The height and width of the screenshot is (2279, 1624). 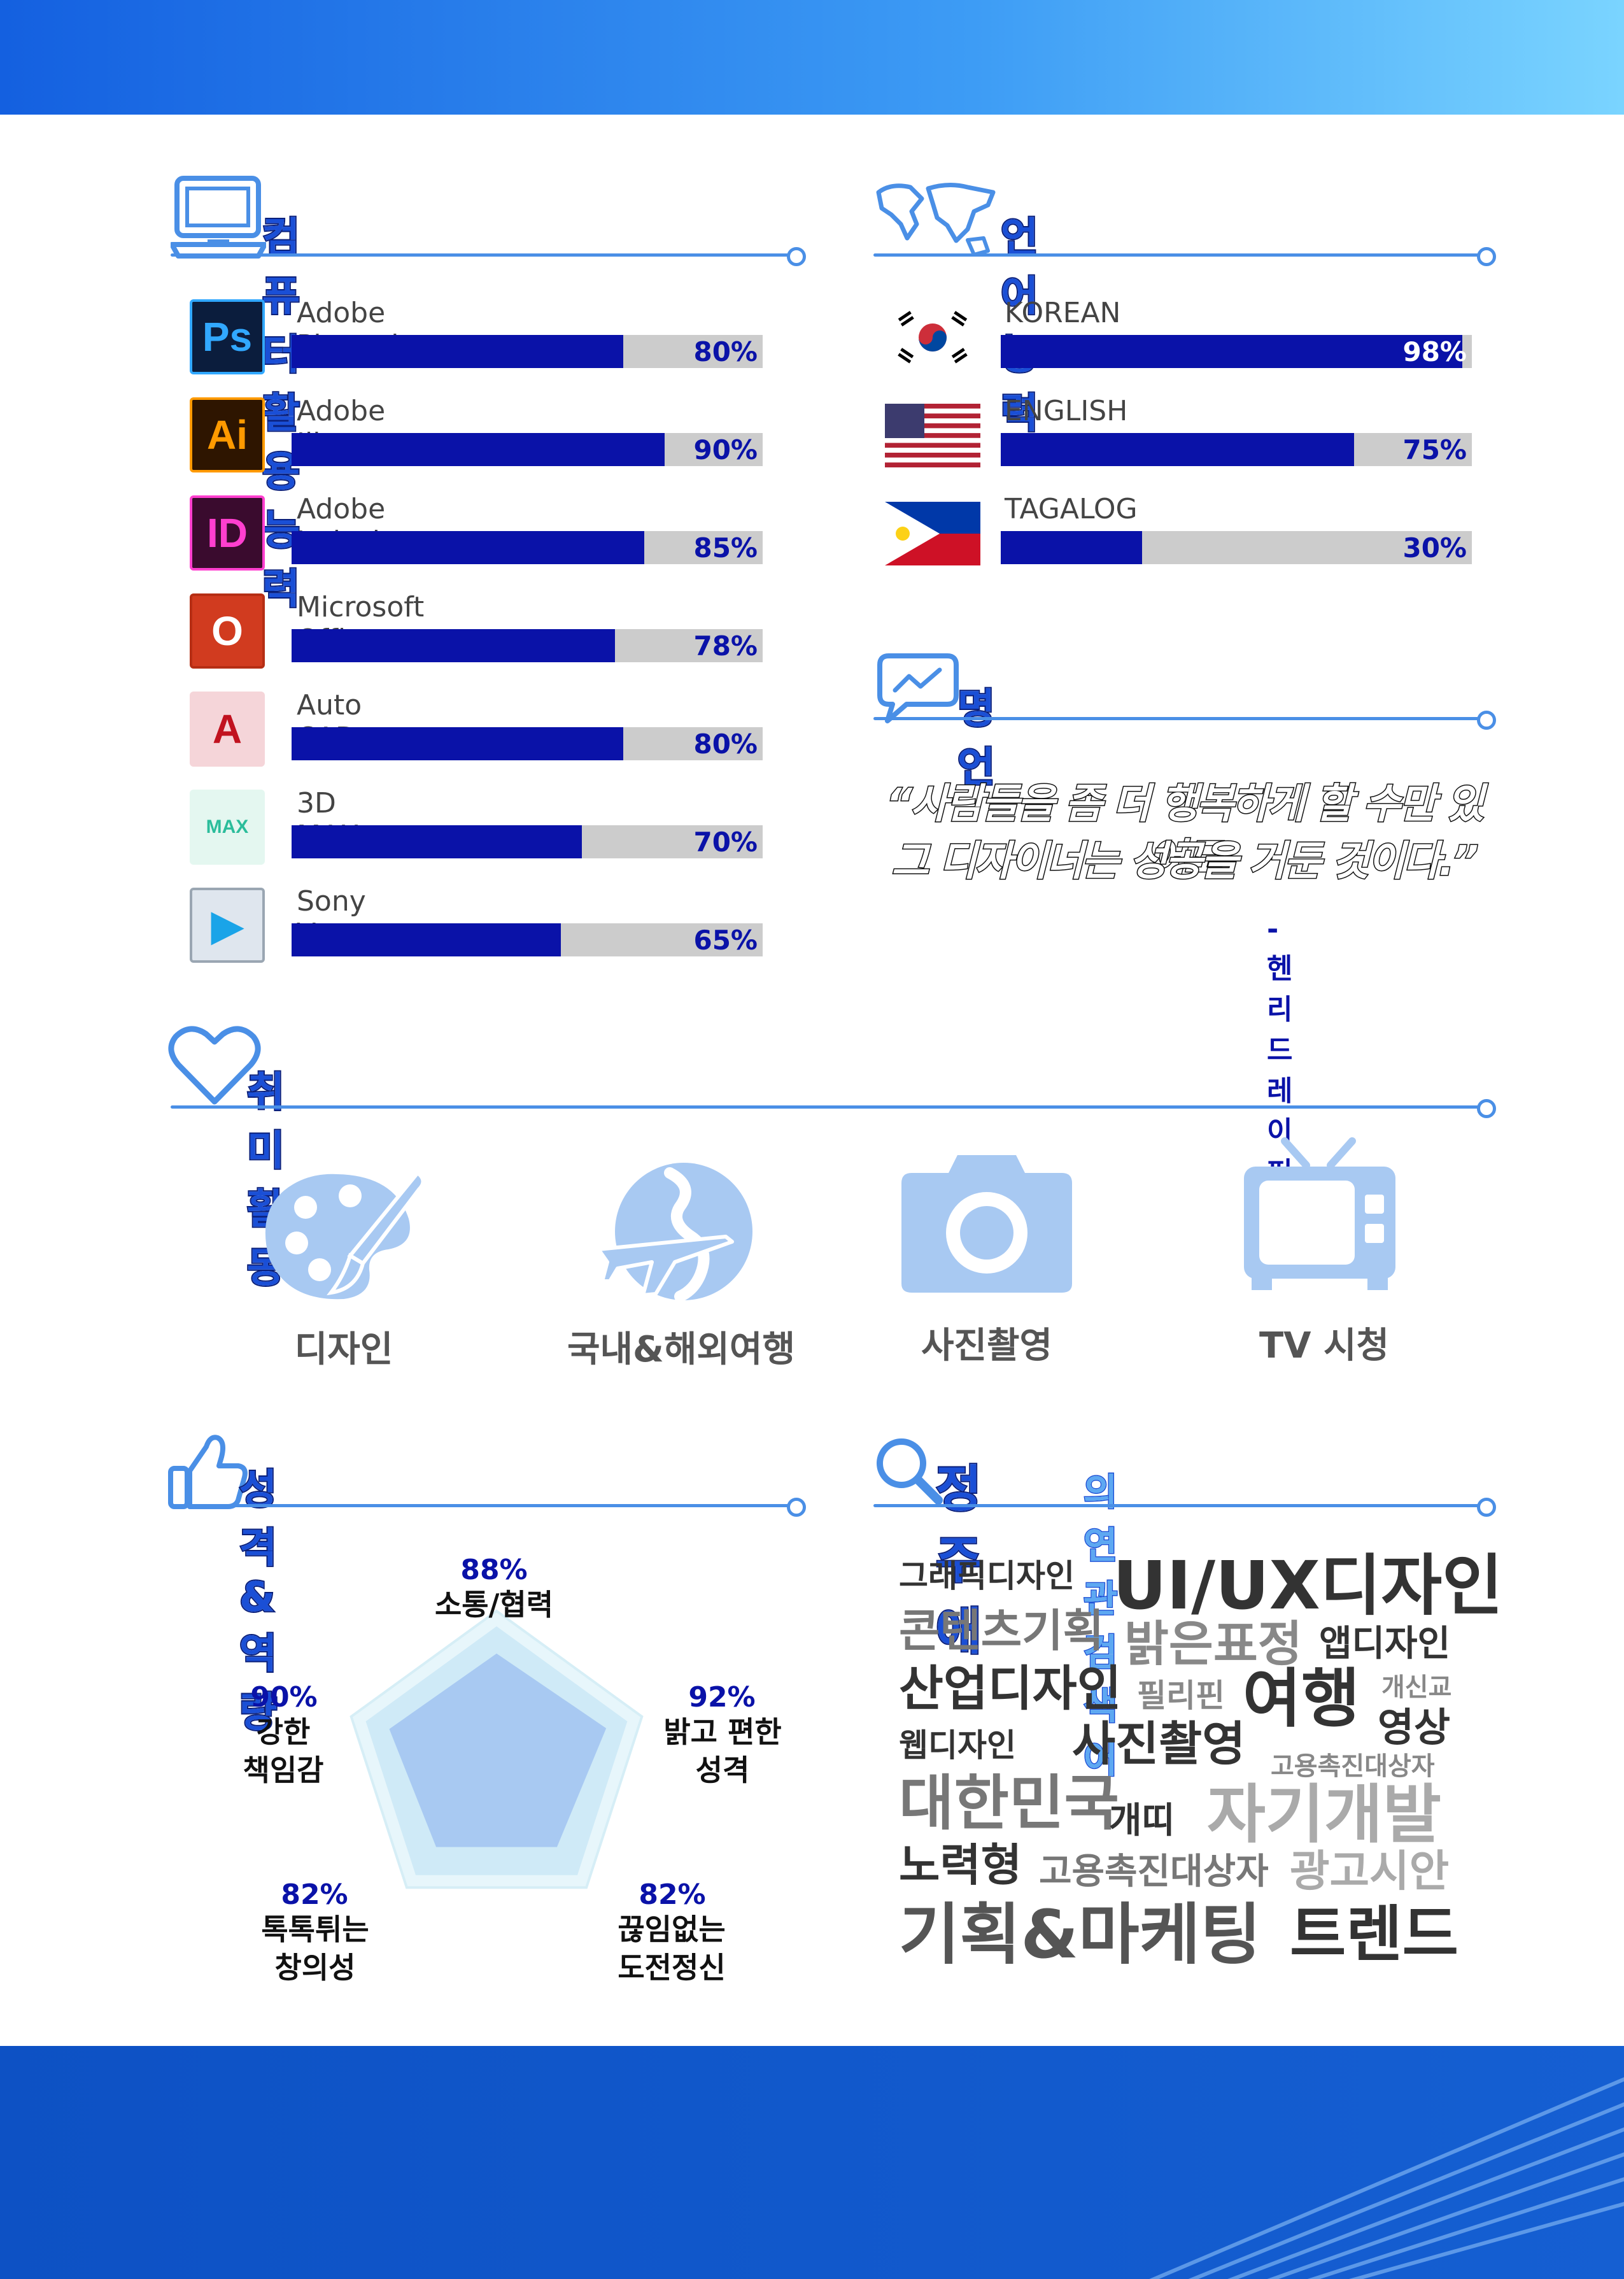 I want to click on search-word: 여행, so click(x=1301, y=1698).